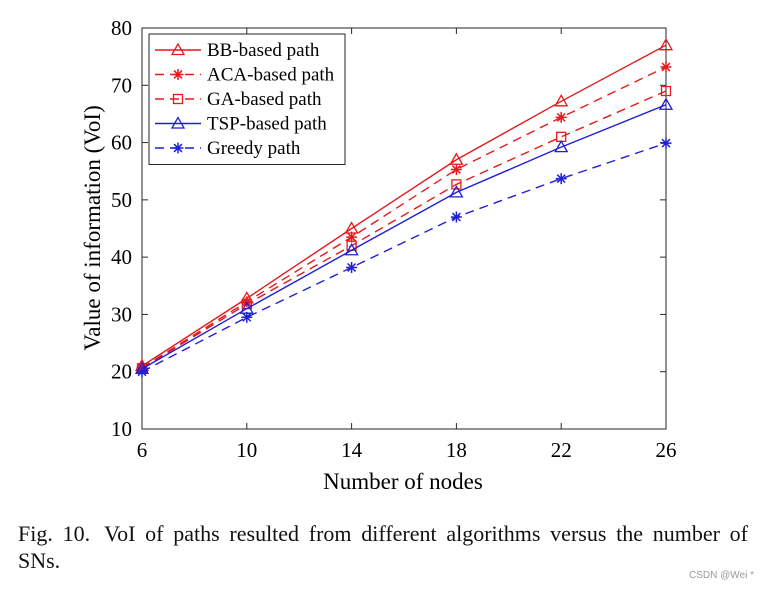 The image size is (764, 589). What do you see at coordinates (121, 85) in the screenshot?
I see `y-tick-label: 70` at bounding box center [121, 85].